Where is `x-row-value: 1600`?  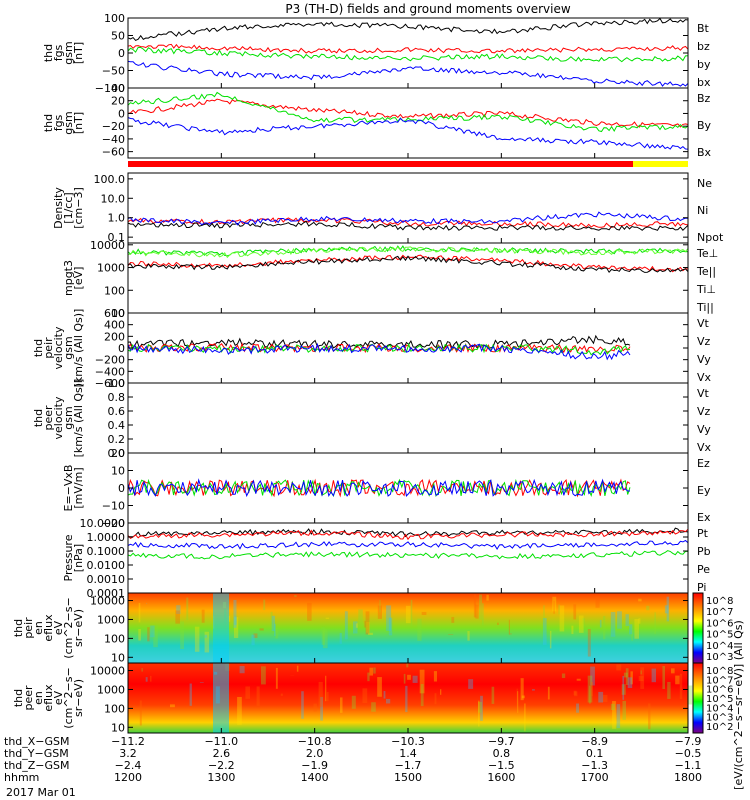
x-row-value: 1600 is located at coordinates (501, 777).